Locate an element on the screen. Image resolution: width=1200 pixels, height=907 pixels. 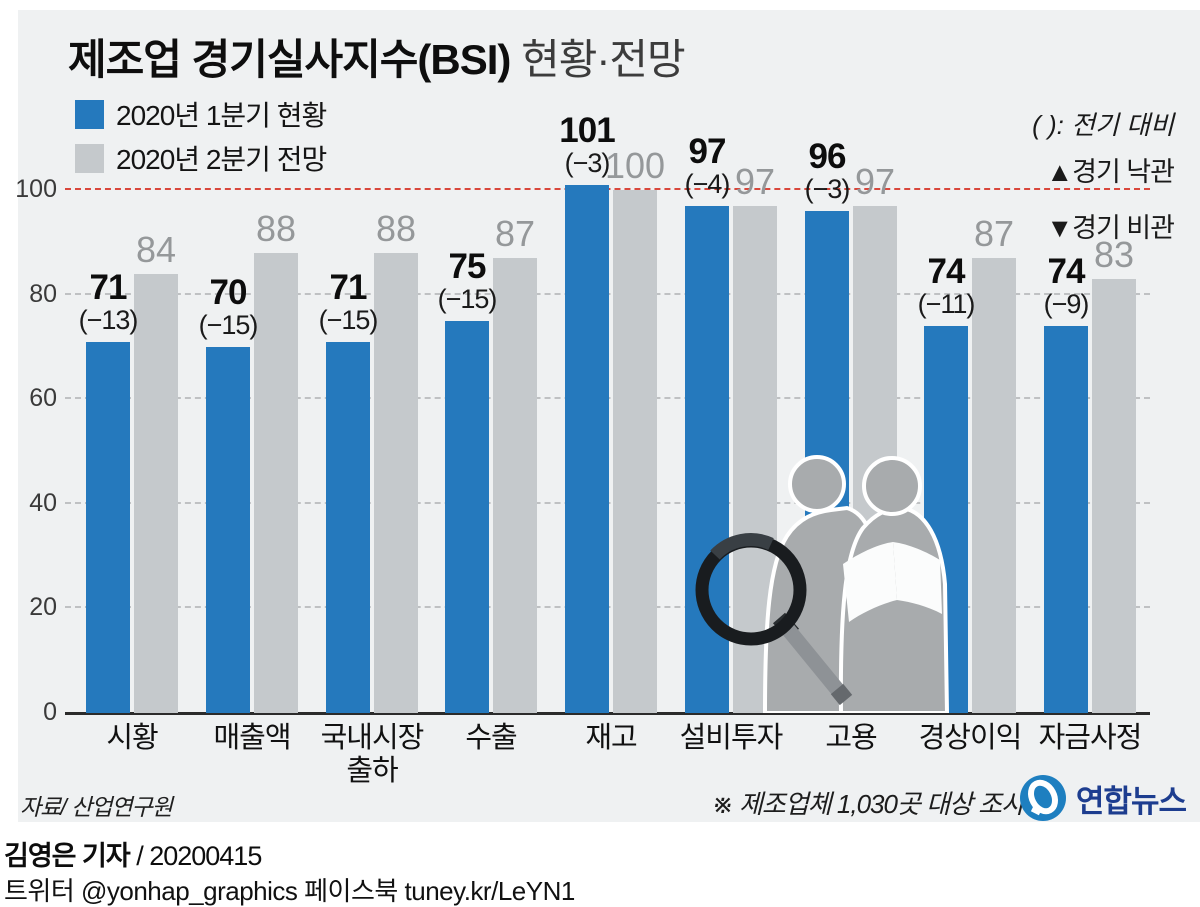
bar-group: 70 (−15) 88 is located at coordinates (248, 451).